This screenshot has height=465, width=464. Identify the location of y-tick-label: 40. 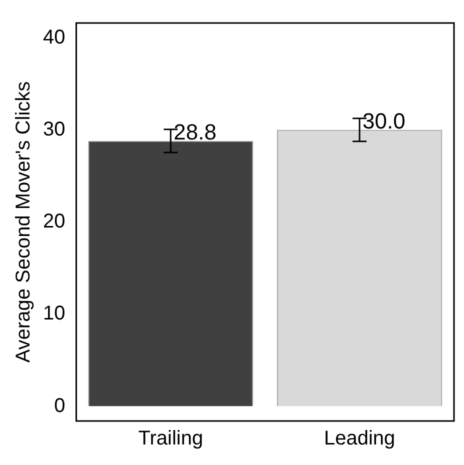
(54, 37).